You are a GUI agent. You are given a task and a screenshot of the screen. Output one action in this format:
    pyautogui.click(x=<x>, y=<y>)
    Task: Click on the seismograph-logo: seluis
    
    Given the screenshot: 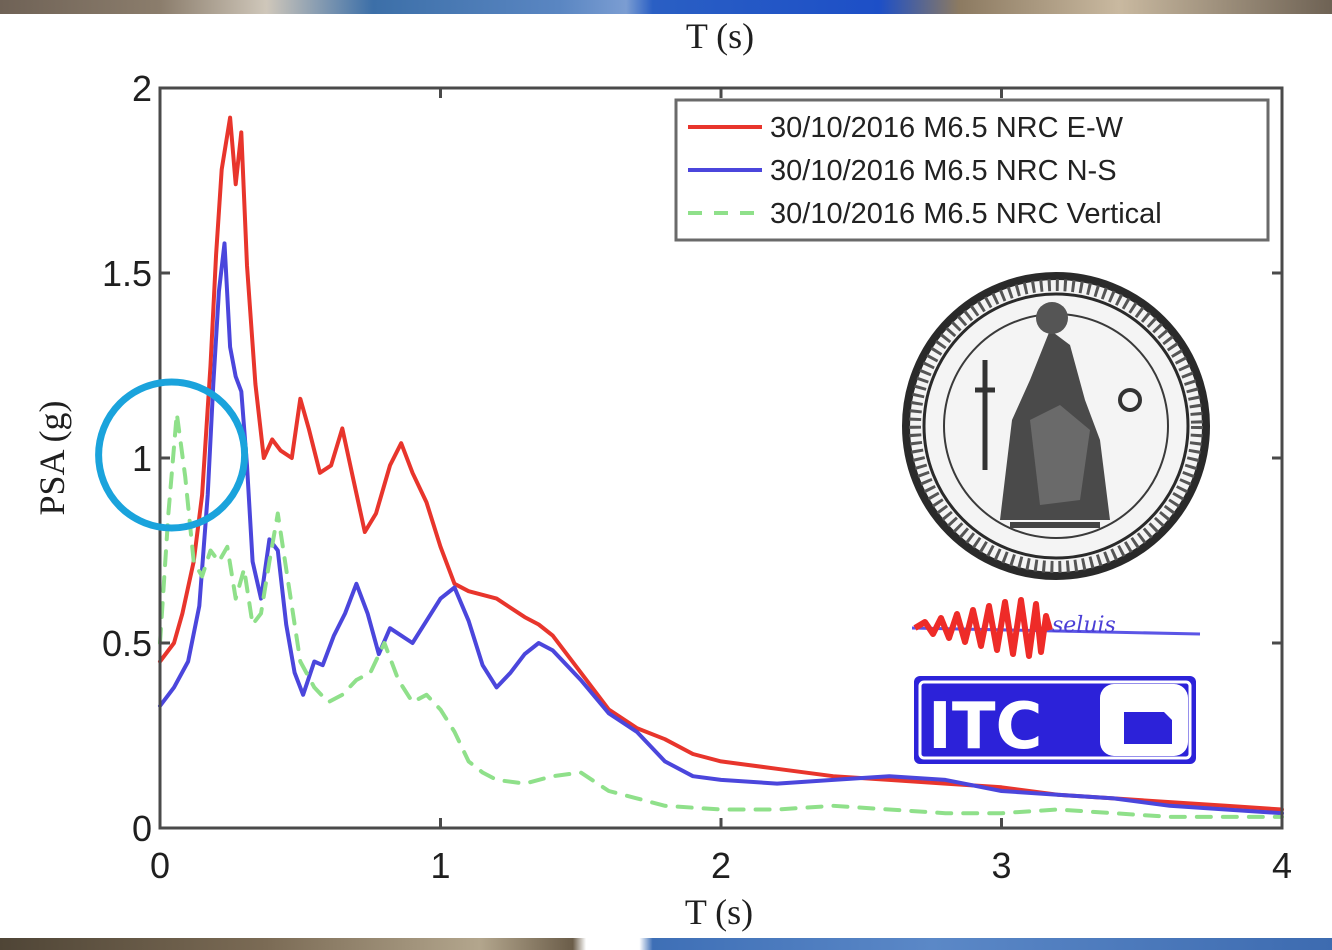 What is the action you would take?
    pyautogui.click(x=1056, y=628)
    